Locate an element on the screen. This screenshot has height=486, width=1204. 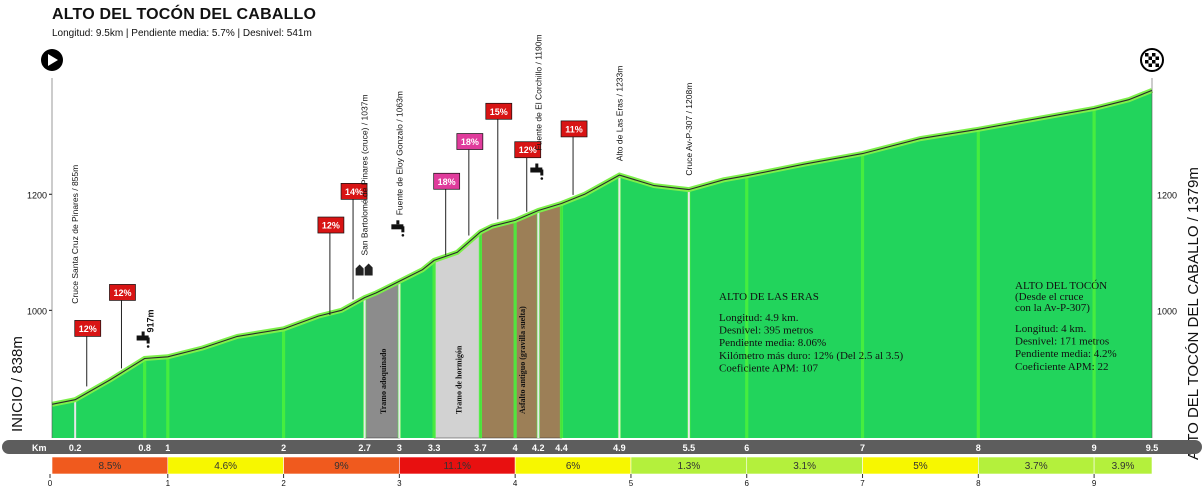
slope-flag-label: 11% is located at coordinates (574, 129).